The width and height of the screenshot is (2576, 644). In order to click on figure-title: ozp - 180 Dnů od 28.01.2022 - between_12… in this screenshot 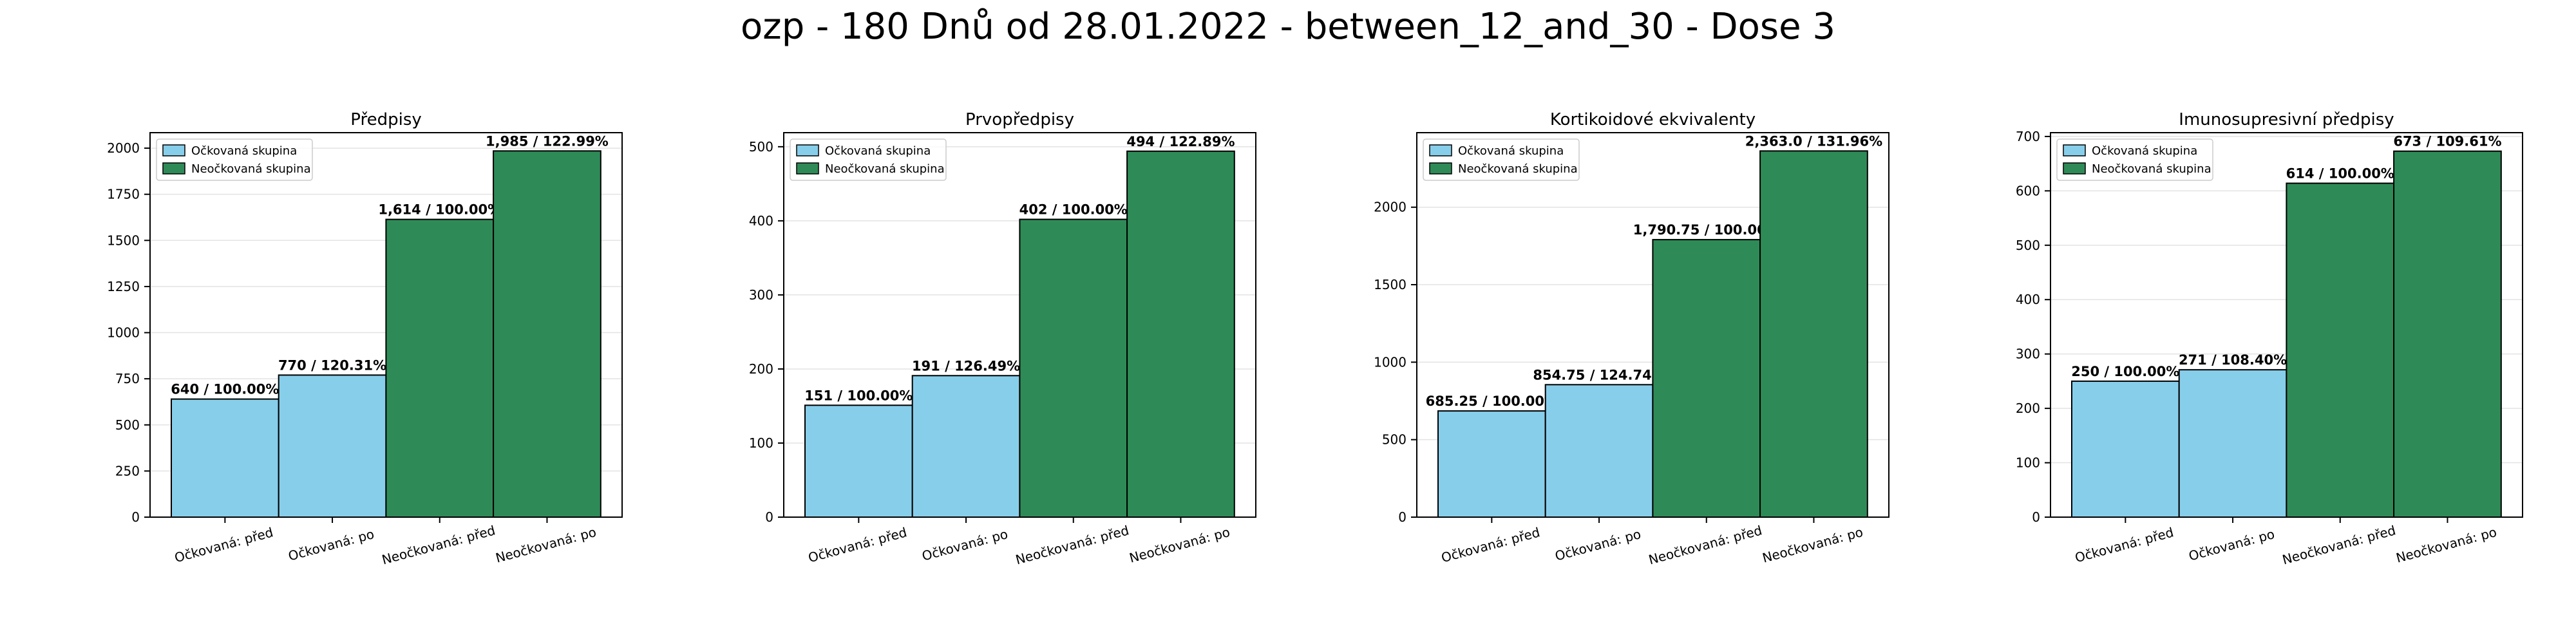, I will do `click(1288, 27)`.